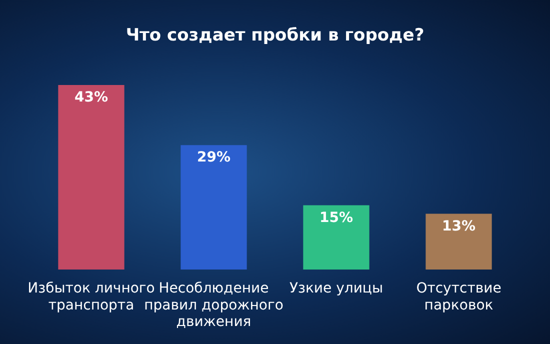 This screenshot has width=550, height=344. Describe the element at coordinates (336, 218) in the screenshot. I see `data-label: 15%` at that location.